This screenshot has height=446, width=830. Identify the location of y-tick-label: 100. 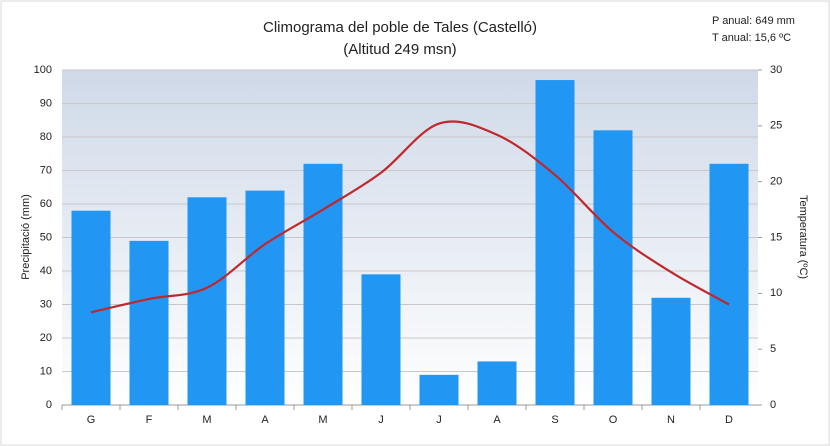
(43, 70).